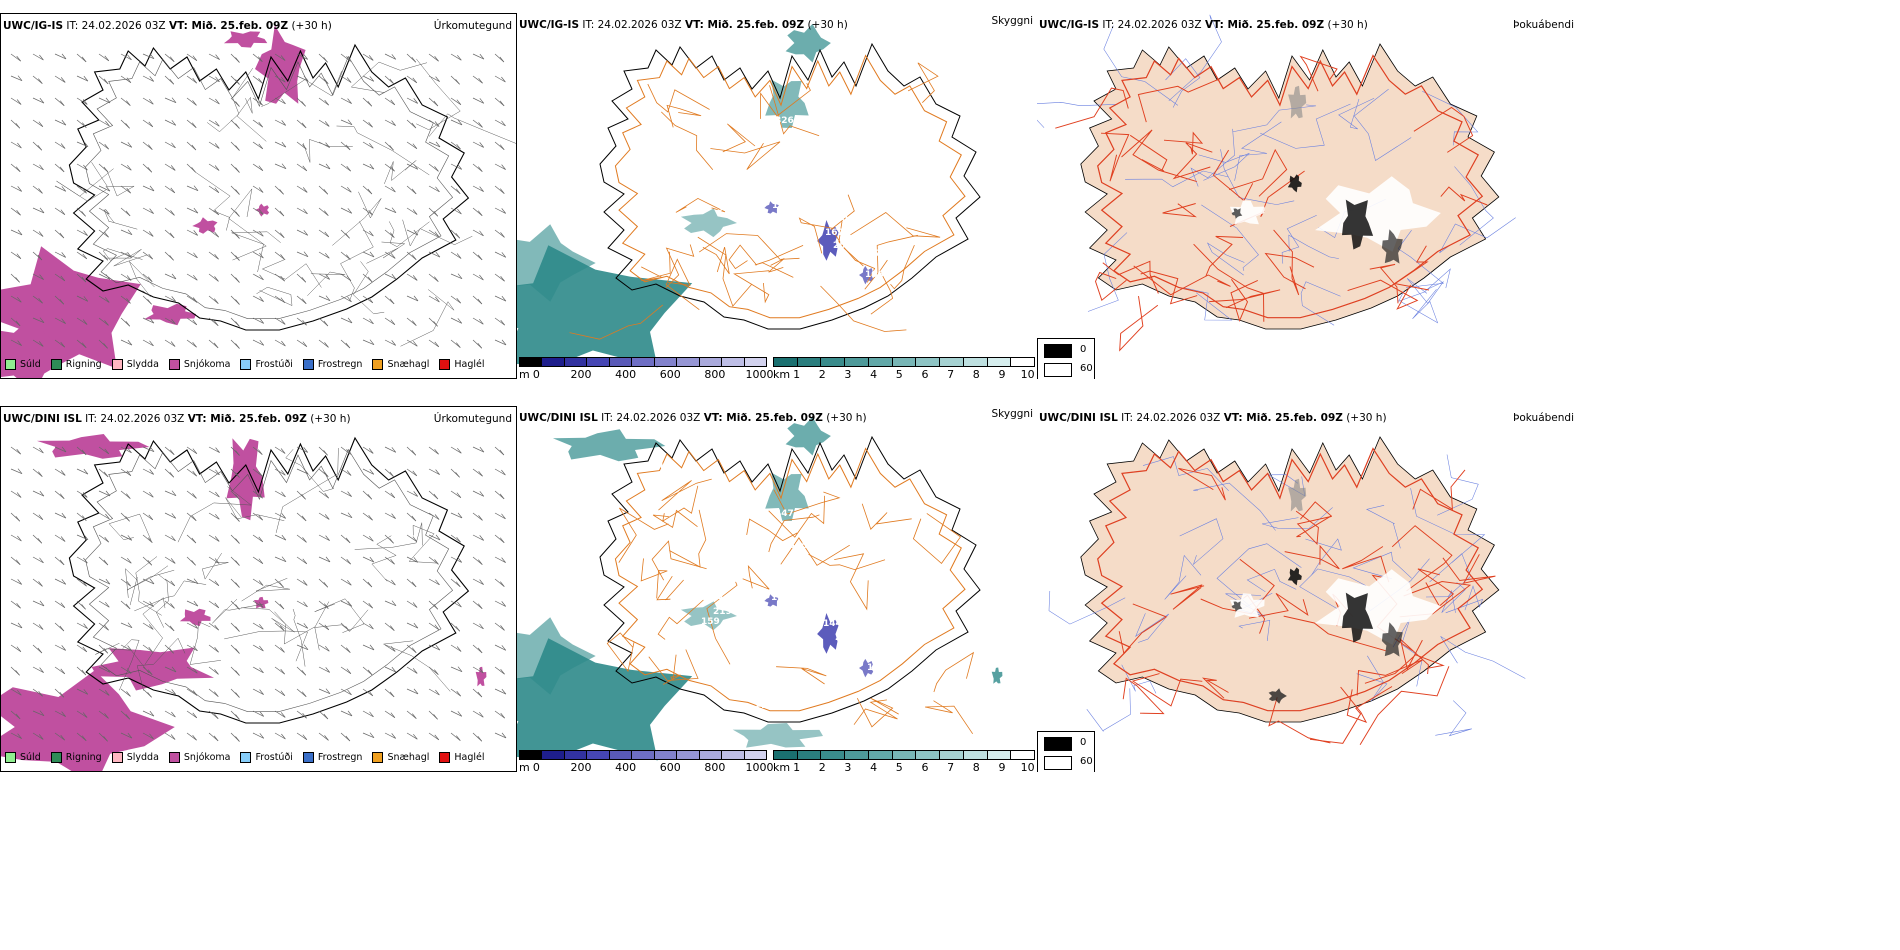 The image size is (1900, 950). Describe the element at coordinates (266, 364) in the screenshot. I see `legend-item: Frostúði` at that location.